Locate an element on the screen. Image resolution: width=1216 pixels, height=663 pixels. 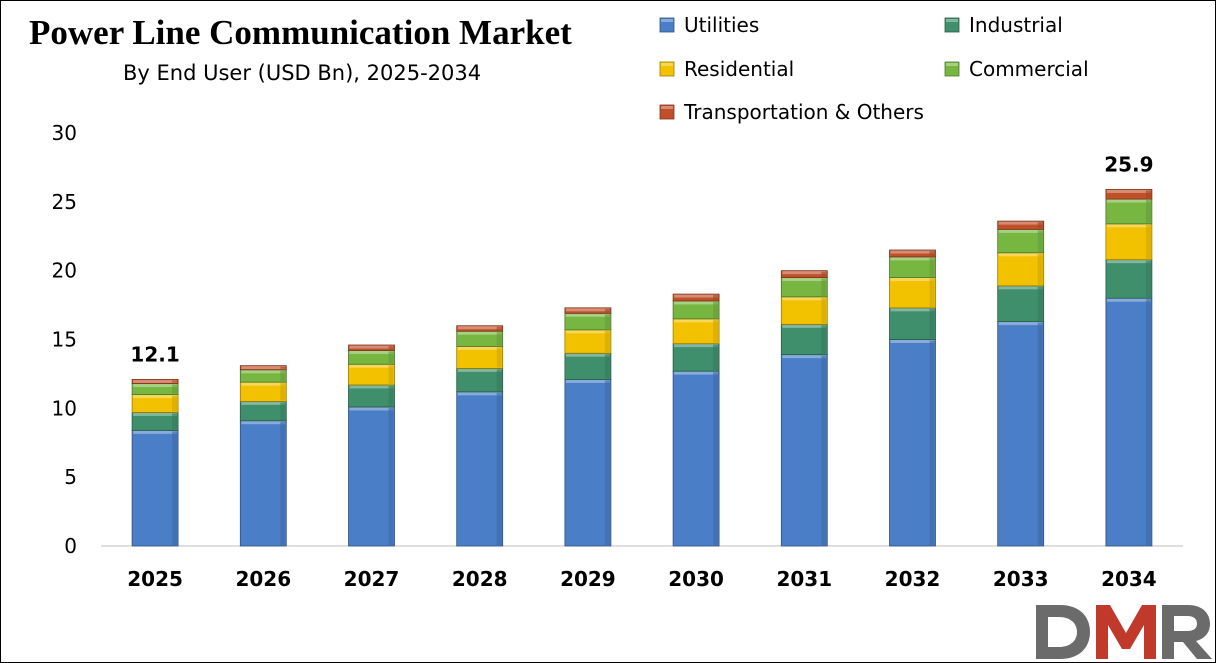
x-tick-label: 2028 is located at coordinates (480, 579).